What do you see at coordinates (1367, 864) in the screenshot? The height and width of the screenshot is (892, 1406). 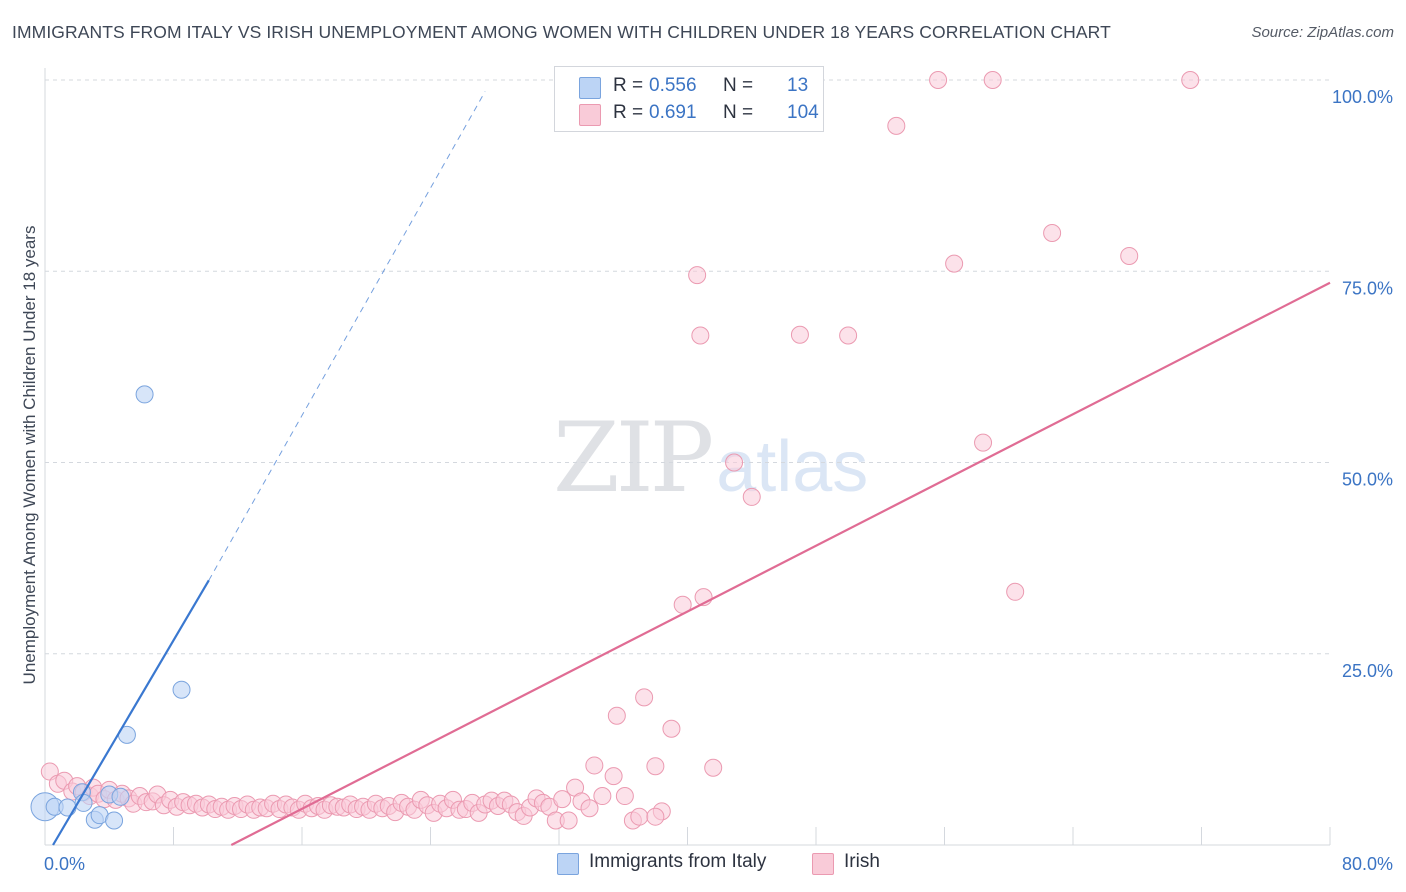 I see `x-tick-label: 80.0%` at bounding box center [1367, 864].